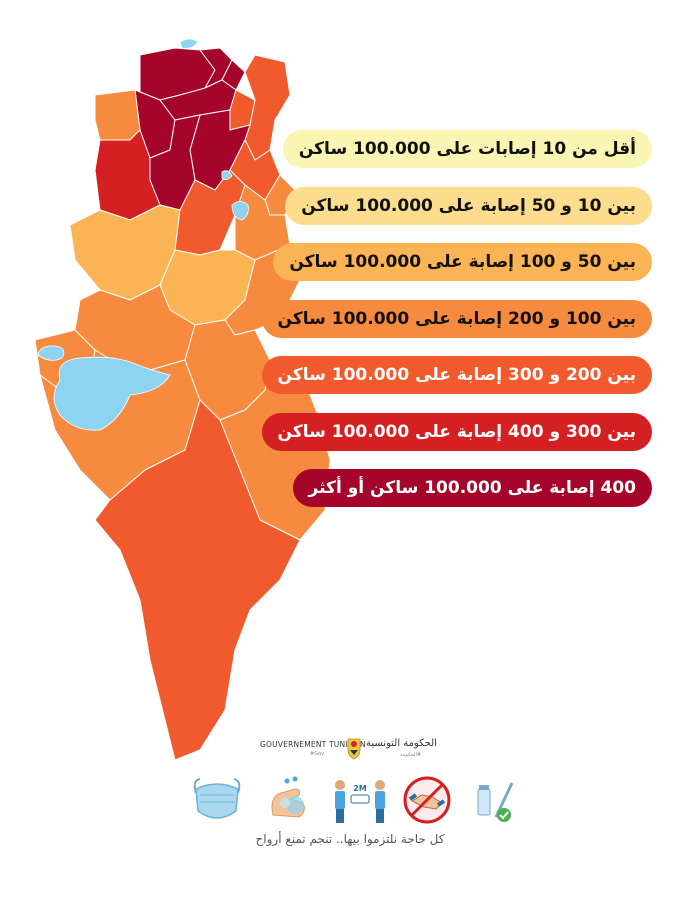  I want to click on hand-washing-icon, so click(288, 797).